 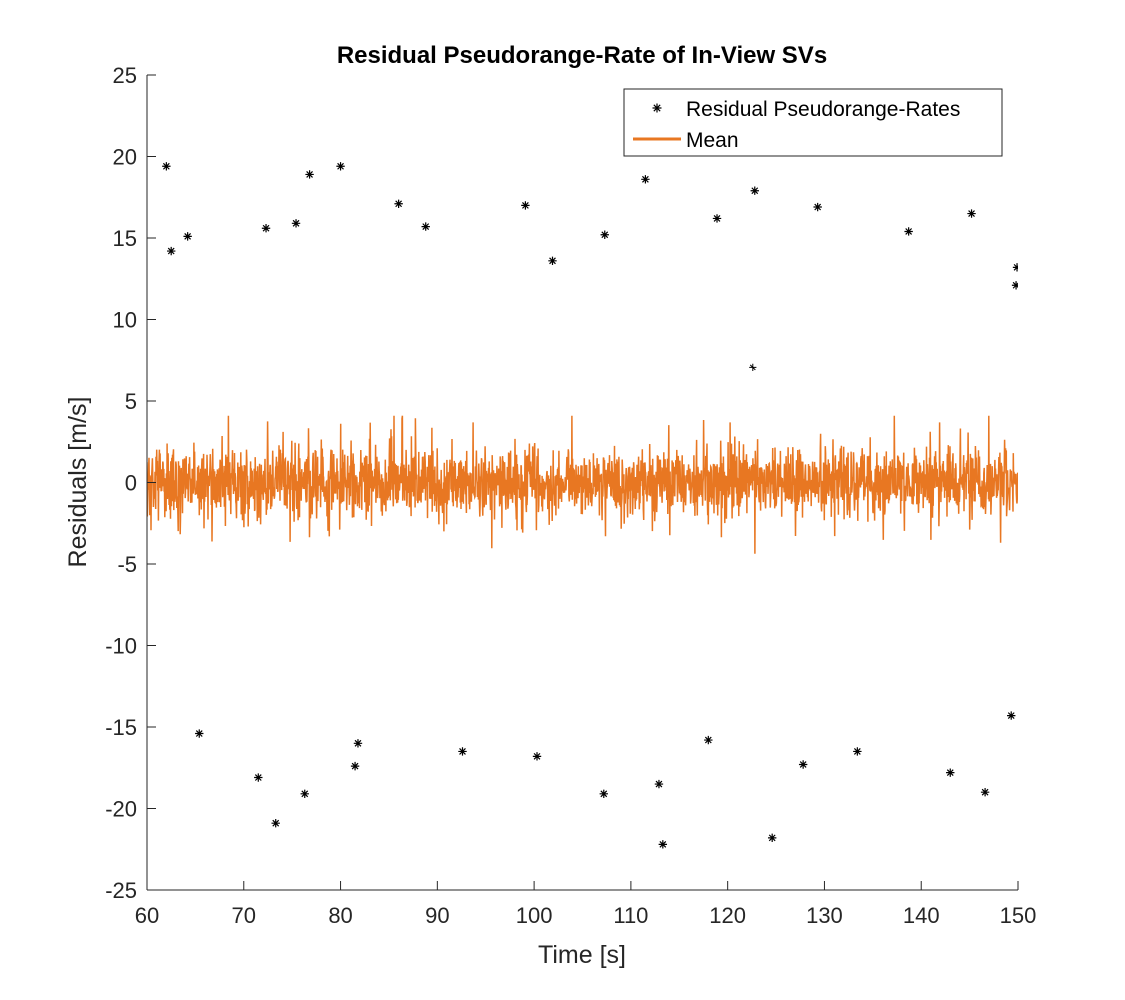 I want to click on legend-label-mean: Mean, so click(x=712, y=140).